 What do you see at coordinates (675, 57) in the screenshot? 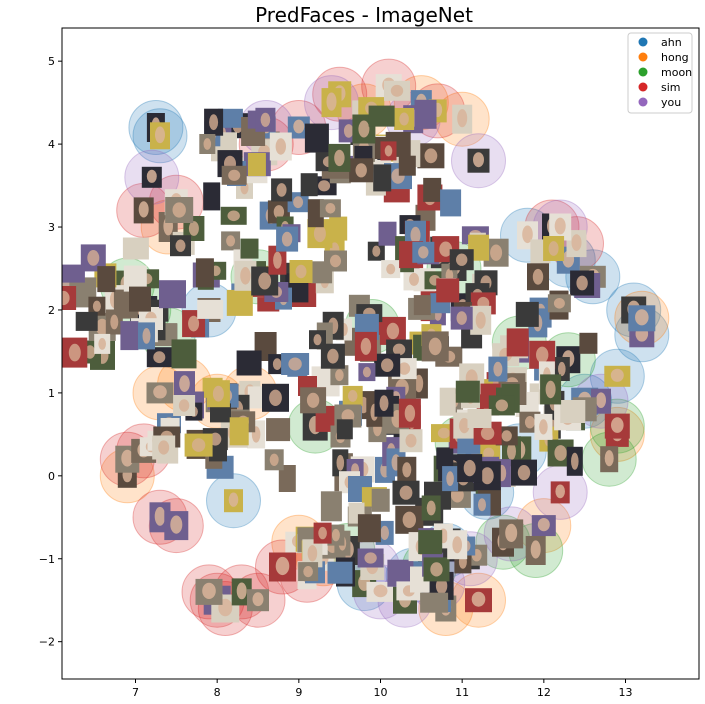
I see `legend-label-hong: hong` at bounding box center [675, 57].